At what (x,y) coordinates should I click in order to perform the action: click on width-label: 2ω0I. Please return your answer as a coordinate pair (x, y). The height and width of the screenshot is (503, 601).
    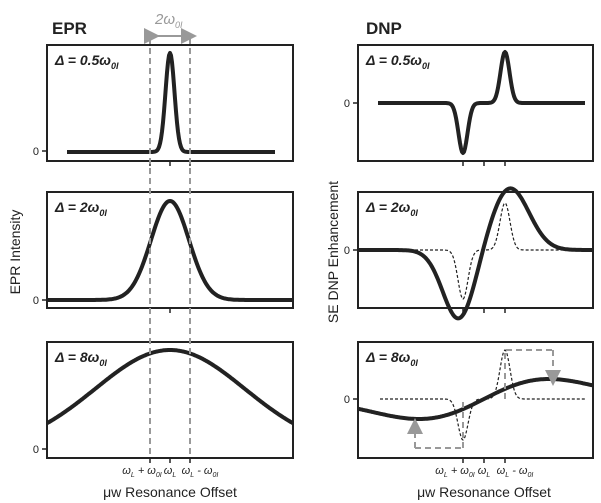
    Looking at the image, I should click on (168, 20).